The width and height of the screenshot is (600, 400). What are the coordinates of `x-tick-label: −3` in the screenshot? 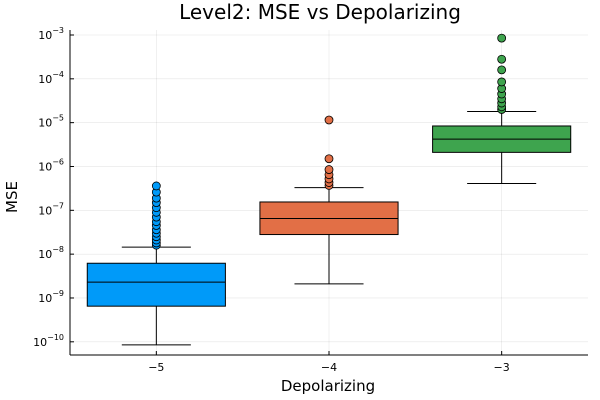 It's located at (502, 367).